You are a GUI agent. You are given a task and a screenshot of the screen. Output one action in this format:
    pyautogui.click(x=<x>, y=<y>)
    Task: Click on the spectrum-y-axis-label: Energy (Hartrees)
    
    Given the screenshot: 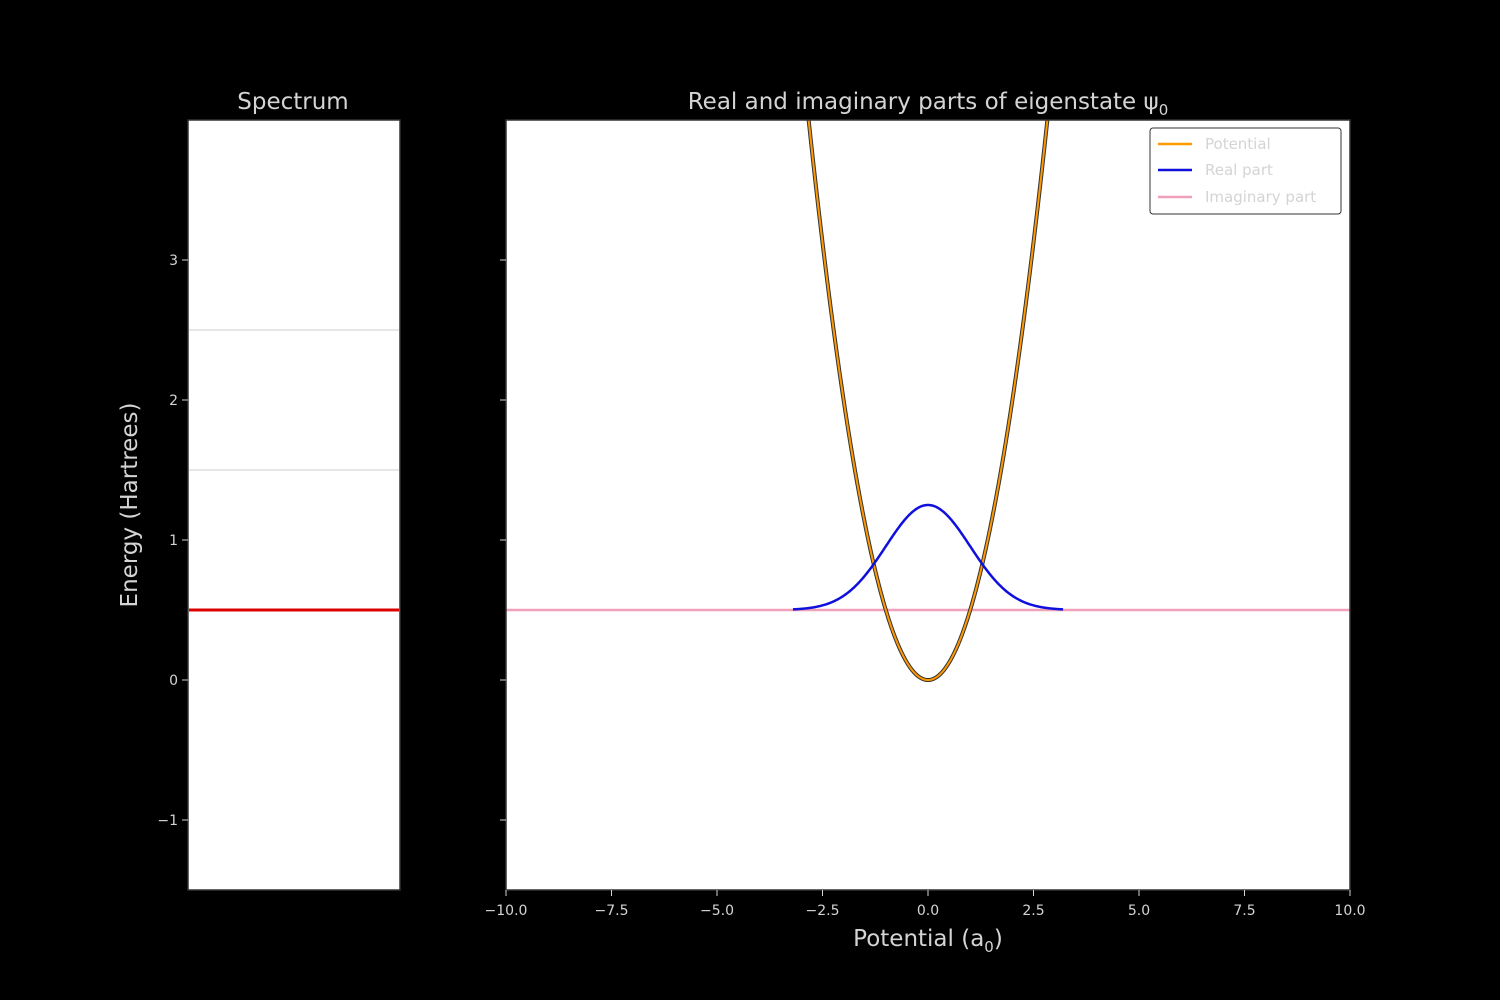 What is the action you would take?
    pyautogui.click(x=130, y=505)
    